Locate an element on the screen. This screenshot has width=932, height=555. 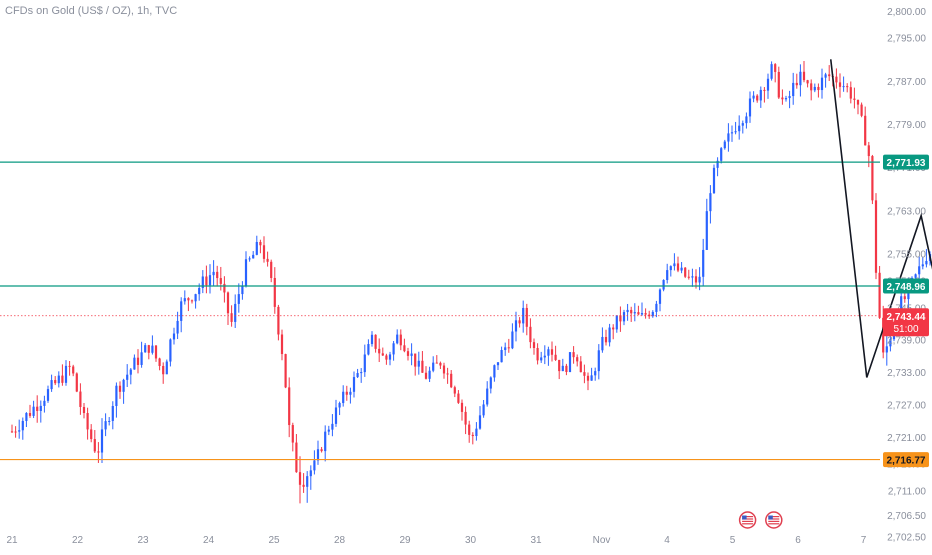
time-tick-label: 21 is located at coordinates (12, 540).